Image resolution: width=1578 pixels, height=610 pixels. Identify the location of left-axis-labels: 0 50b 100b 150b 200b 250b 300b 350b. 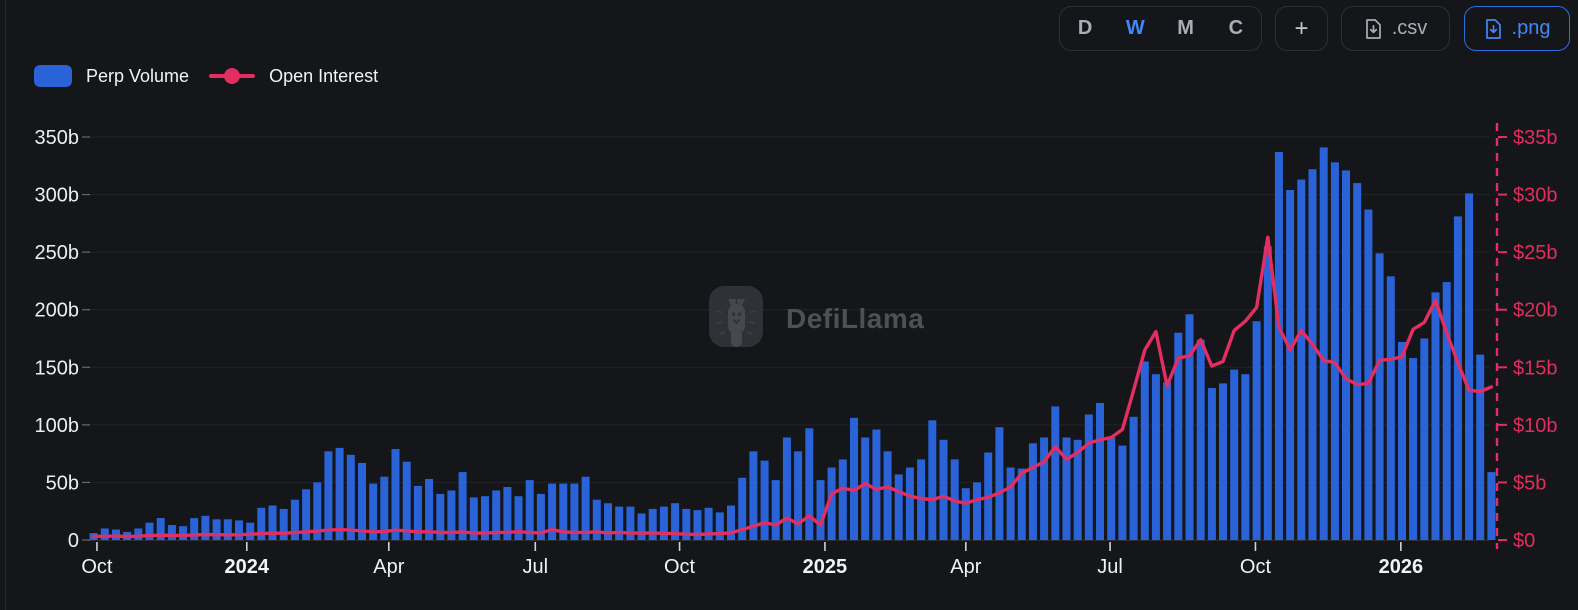
(57, 339).